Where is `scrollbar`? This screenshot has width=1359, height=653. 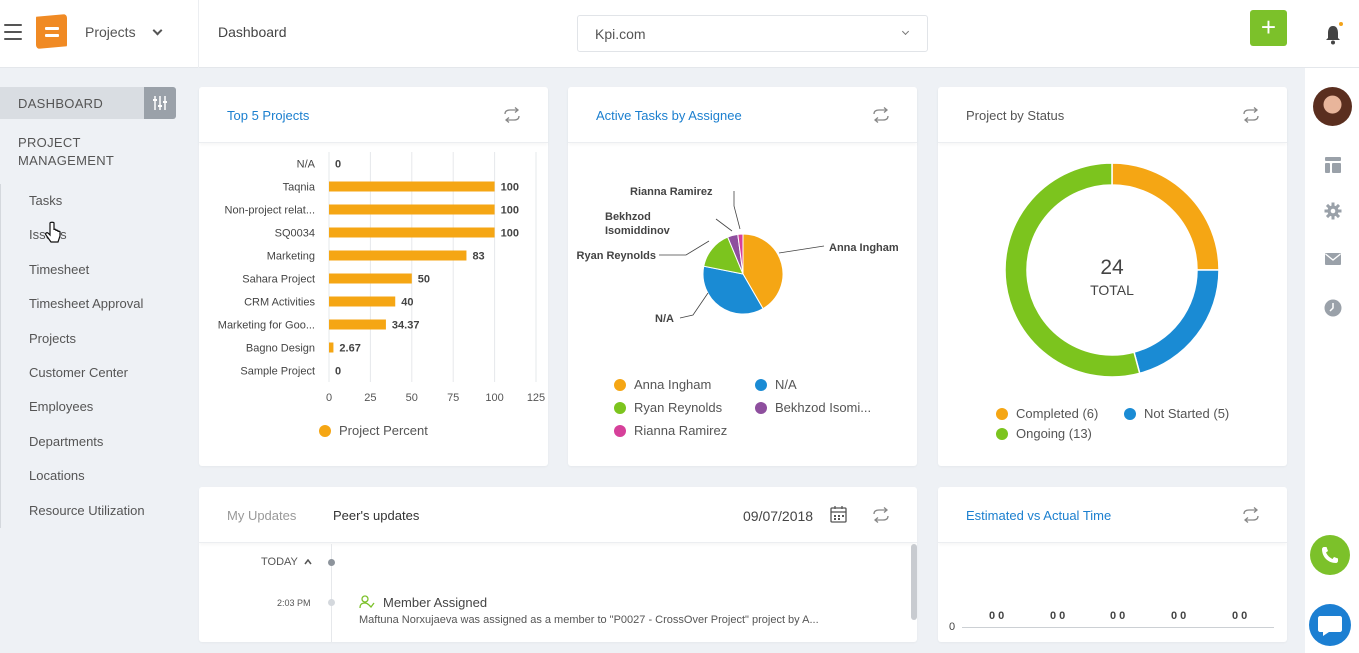
scrollbar is located at coordinates (914, 582).